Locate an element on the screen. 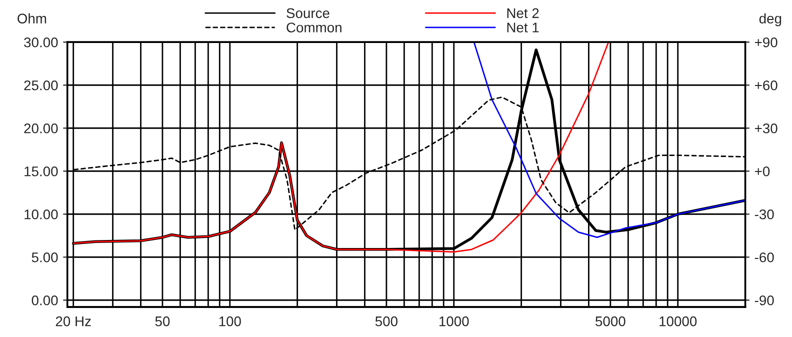 The image size is (792, 337). y-tick-label: 20.00 is located at coordinates (41, 128).